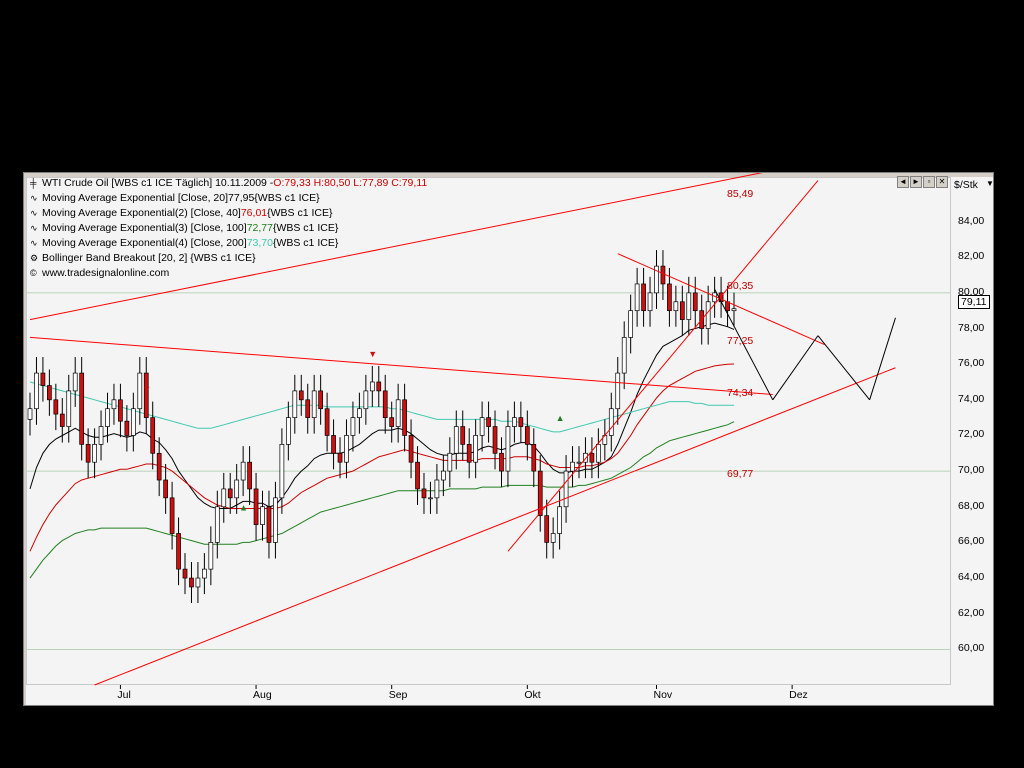 This screenshot has height=768, width=1024. What do you see at coordinates (33, 183) in the screenshot?
I see `bar-chart-icon: ╪` at bounding box center [33, 183].